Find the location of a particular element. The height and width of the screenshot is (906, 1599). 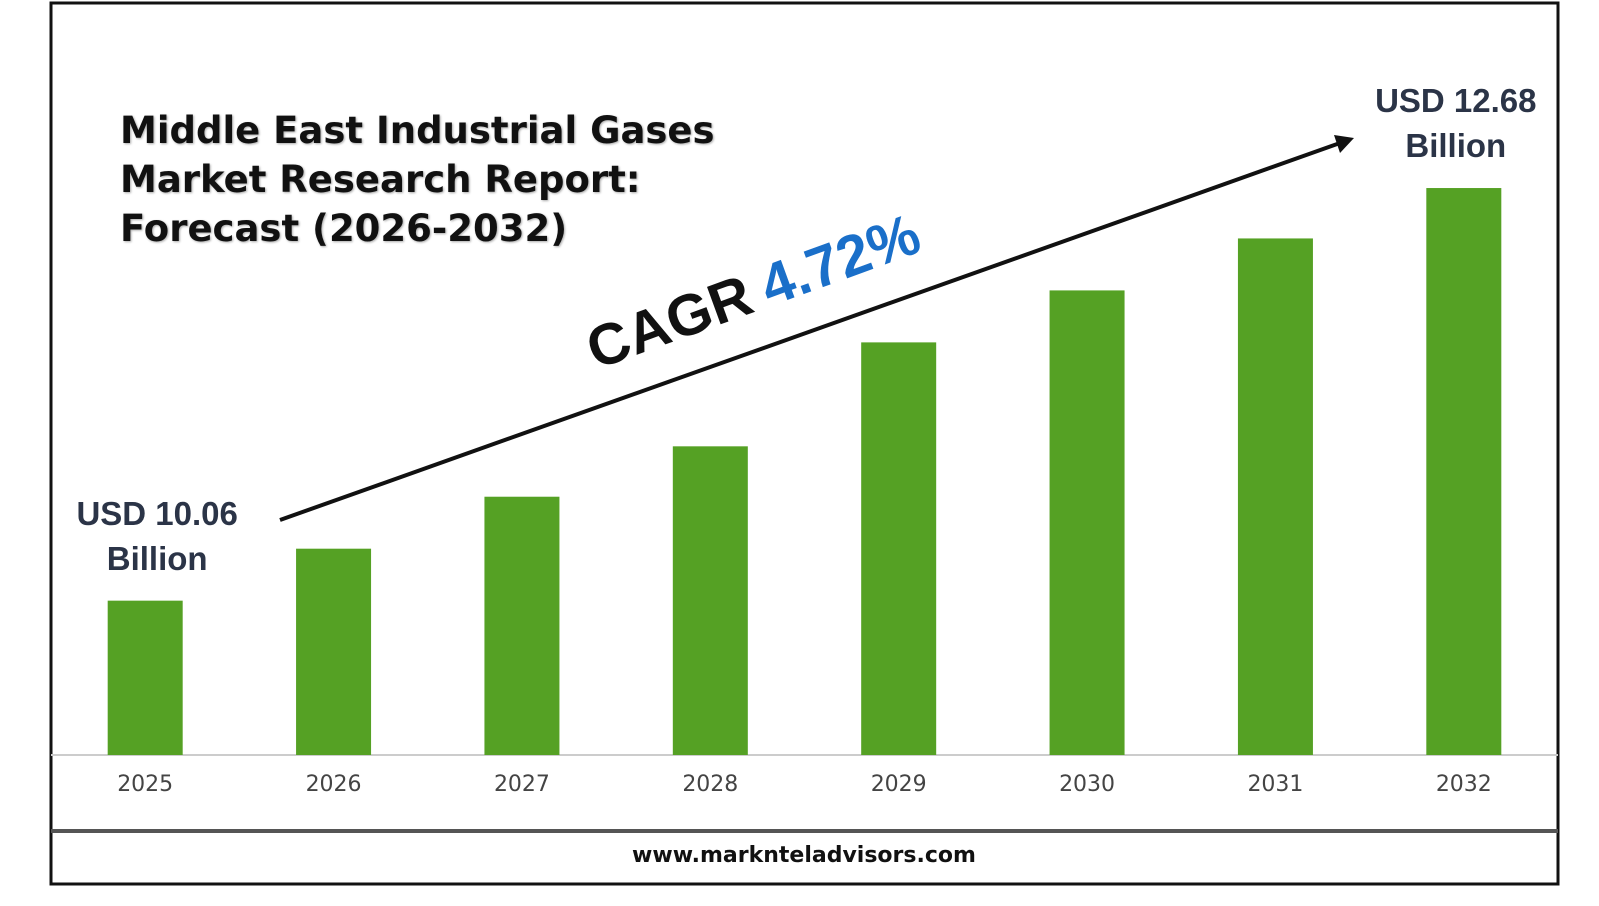

x-tick-label: 2030 is located at coordinates (1087, 784).